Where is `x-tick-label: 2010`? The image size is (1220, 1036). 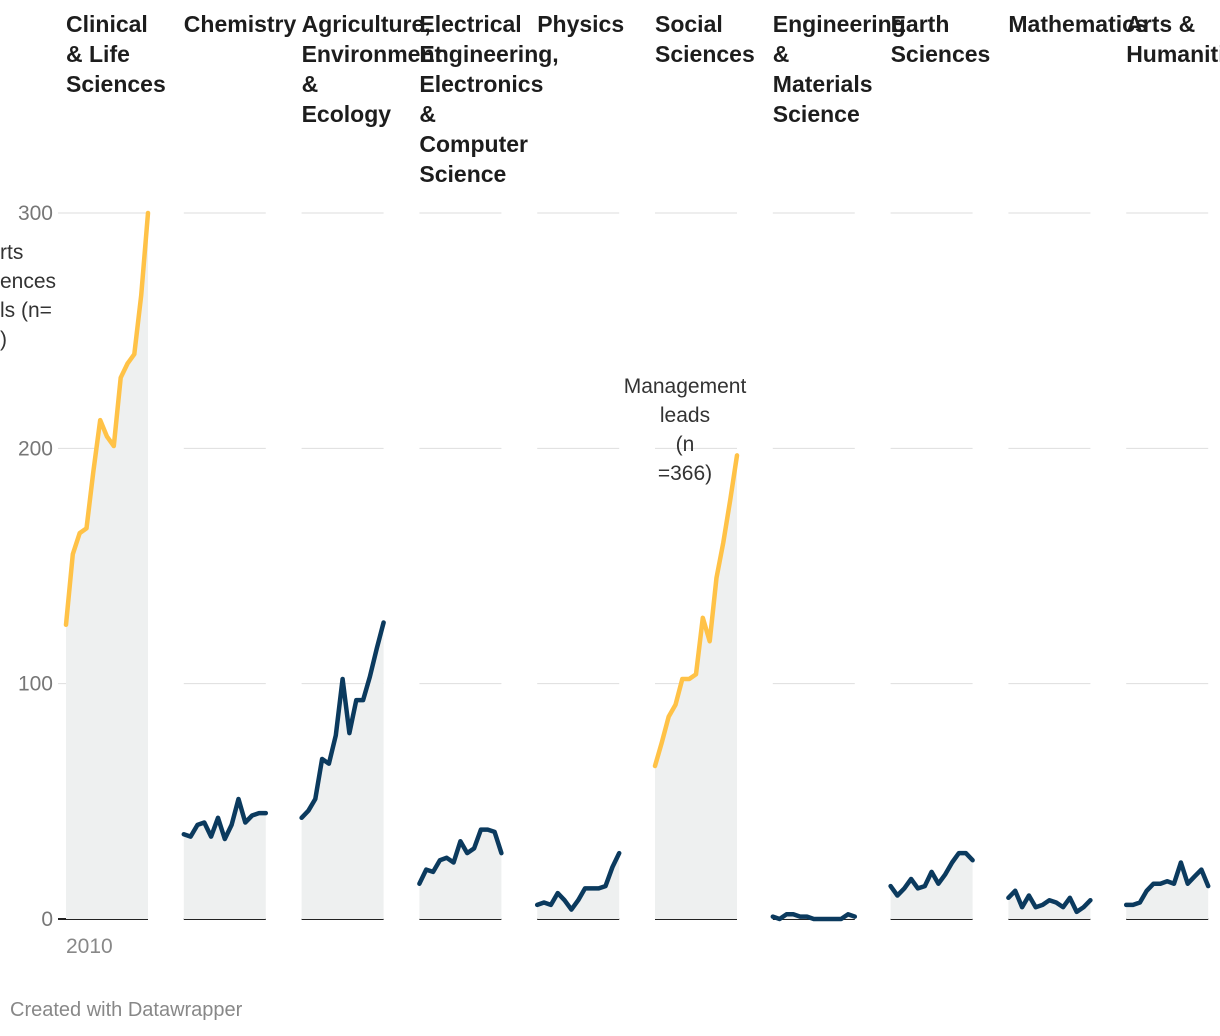
x-tick-label: 2010 is located at coordinates (89, 946).